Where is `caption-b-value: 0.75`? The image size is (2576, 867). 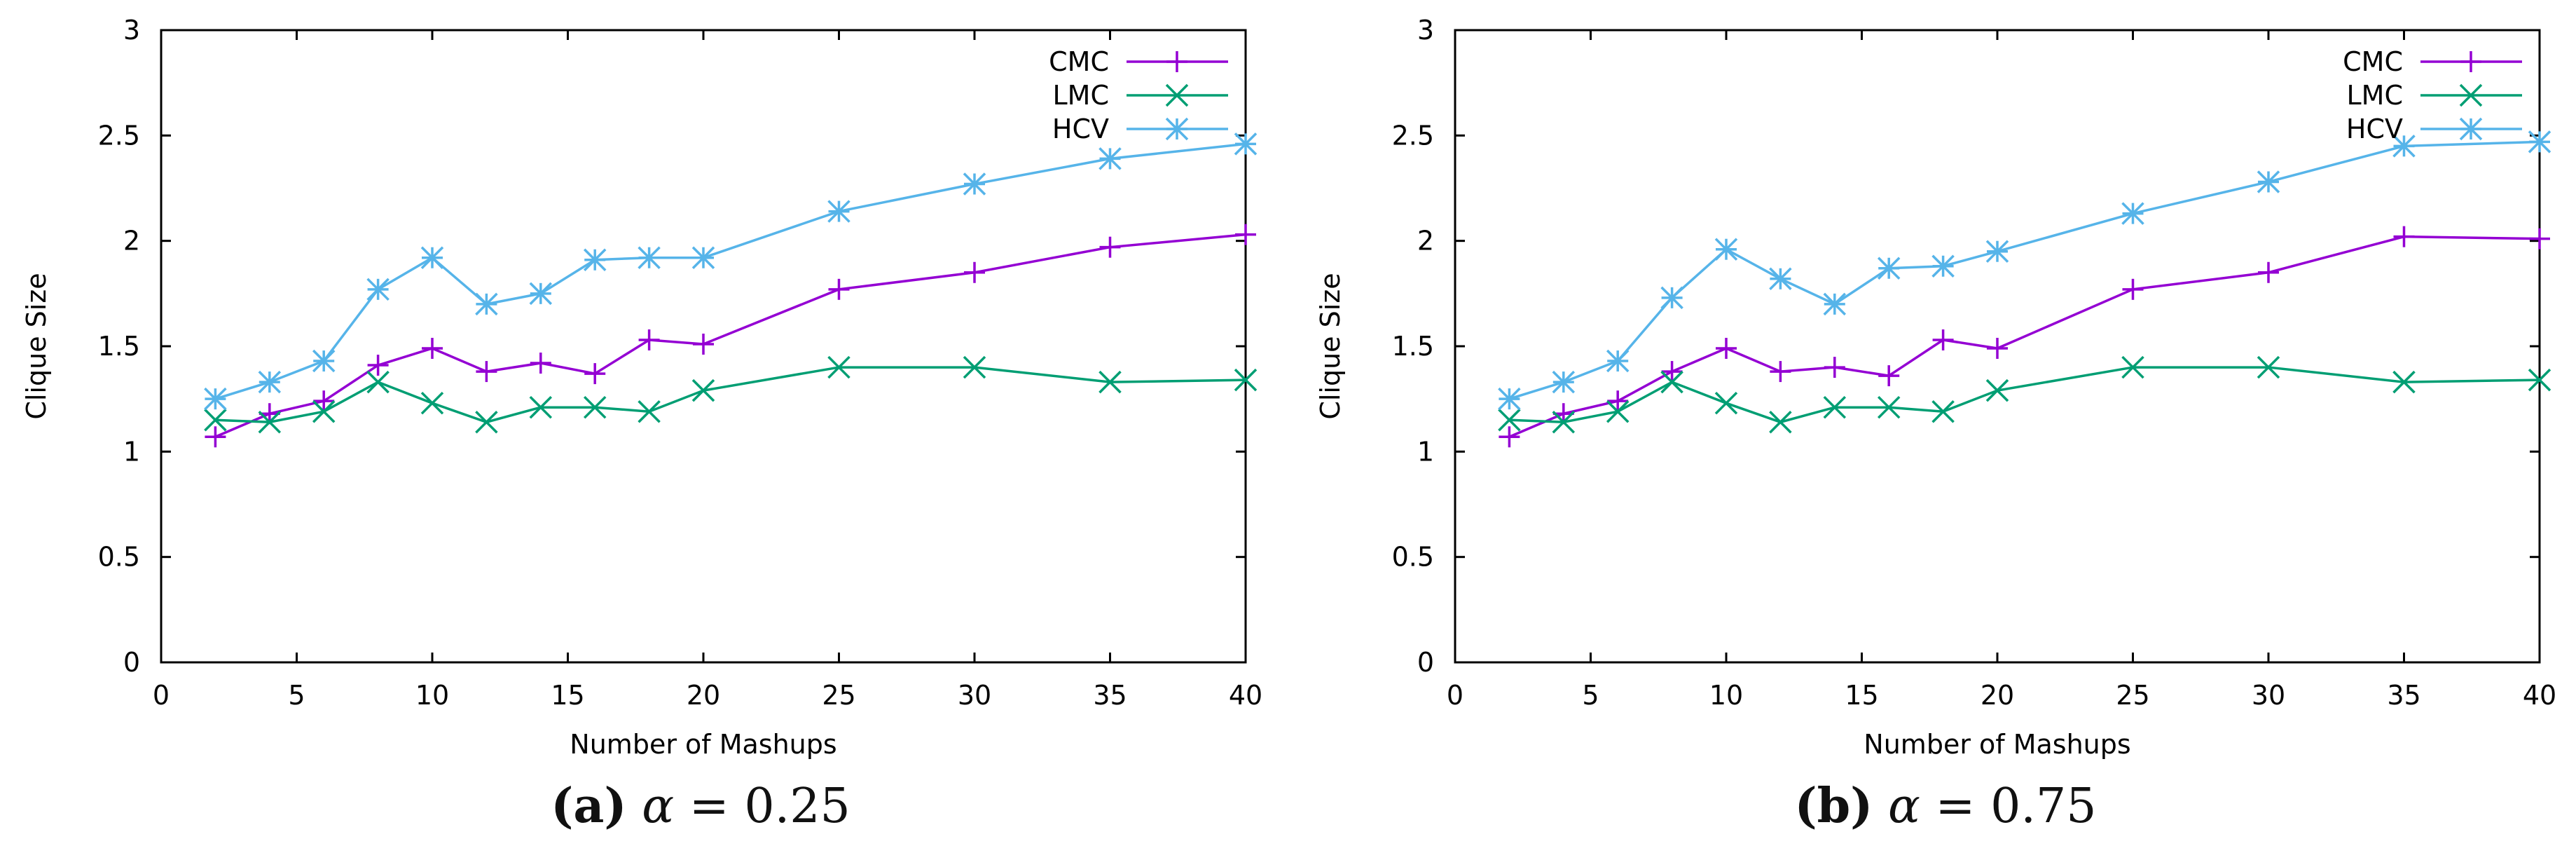
caption-b-value: 0.75 is located at coordinates (2043, 806).